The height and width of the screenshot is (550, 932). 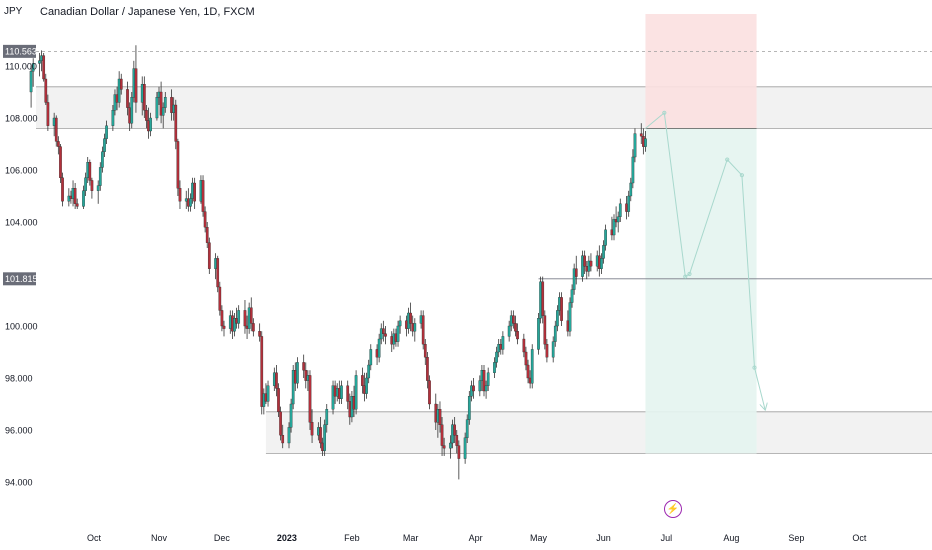 What do you see at coordinates (147, 12) in the screenshot?
I see `chart-title: Canadian Dollar / Japanese Yen, 1D, FXCM` at bounding box center [147, 12].